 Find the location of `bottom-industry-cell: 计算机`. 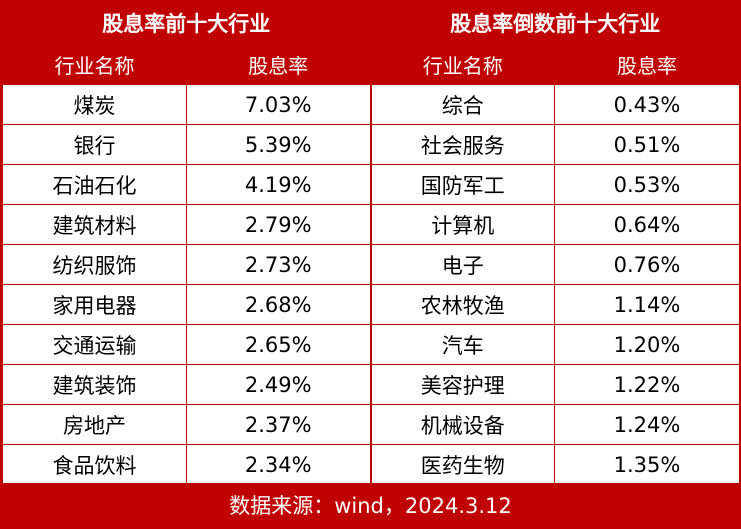

bottom-industry-cell: 计算机 is located at coordinates (462, 224).